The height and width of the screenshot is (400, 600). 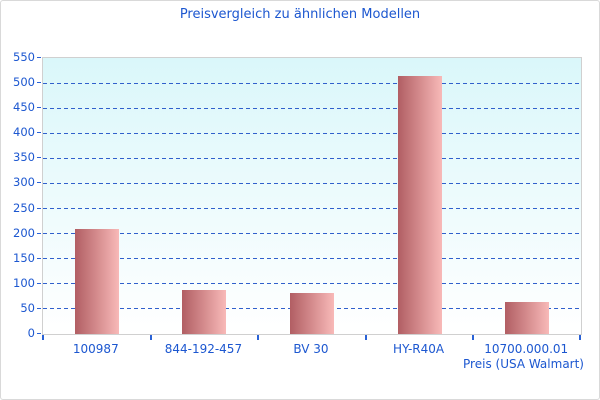 What do you see at coordinates (24, 132) in the screenshot?
I see `y-axis-tick-label-400: 400` at bounding box center [24, 132].